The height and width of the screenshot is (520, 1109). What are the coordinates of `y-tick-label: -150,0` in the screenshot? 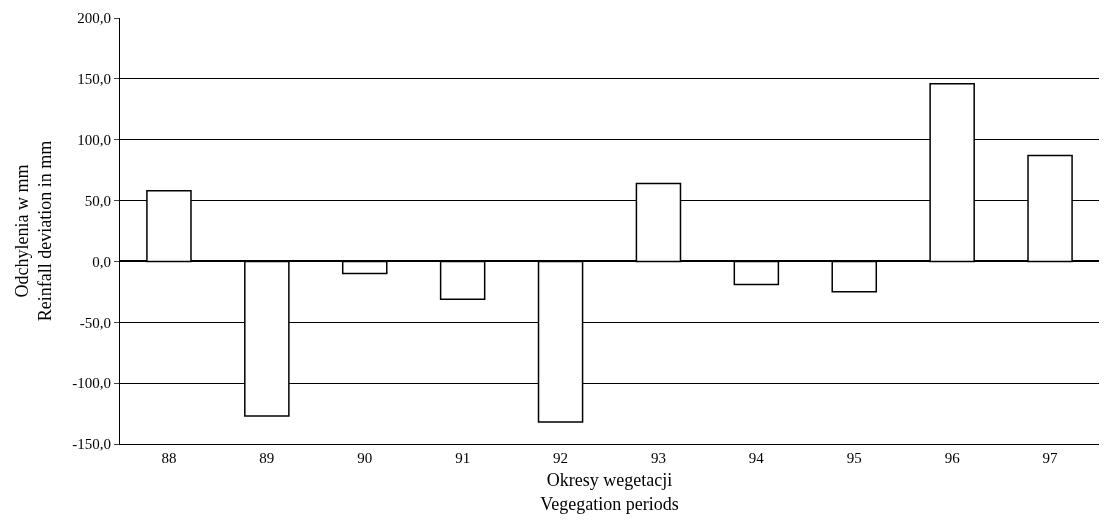 It's located at (91, 444).